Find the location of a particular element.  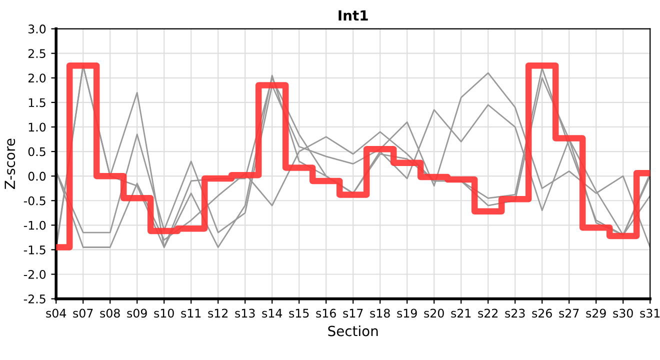

y-tick-label: 2.5 is located at coordinates (37, 53).